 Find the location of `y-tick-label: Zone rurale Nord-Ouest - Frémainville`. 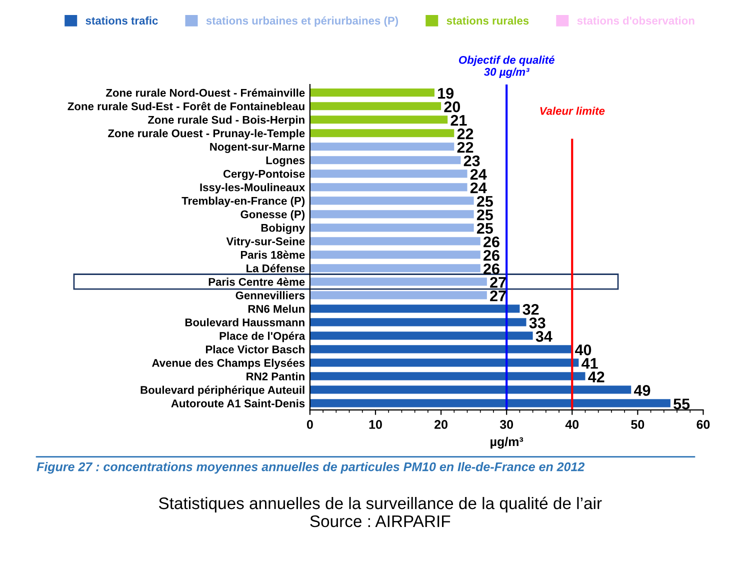

y-tick-label: Zone rurale Nord-Ouest - Frémainville is located at coordinates (205, 92).